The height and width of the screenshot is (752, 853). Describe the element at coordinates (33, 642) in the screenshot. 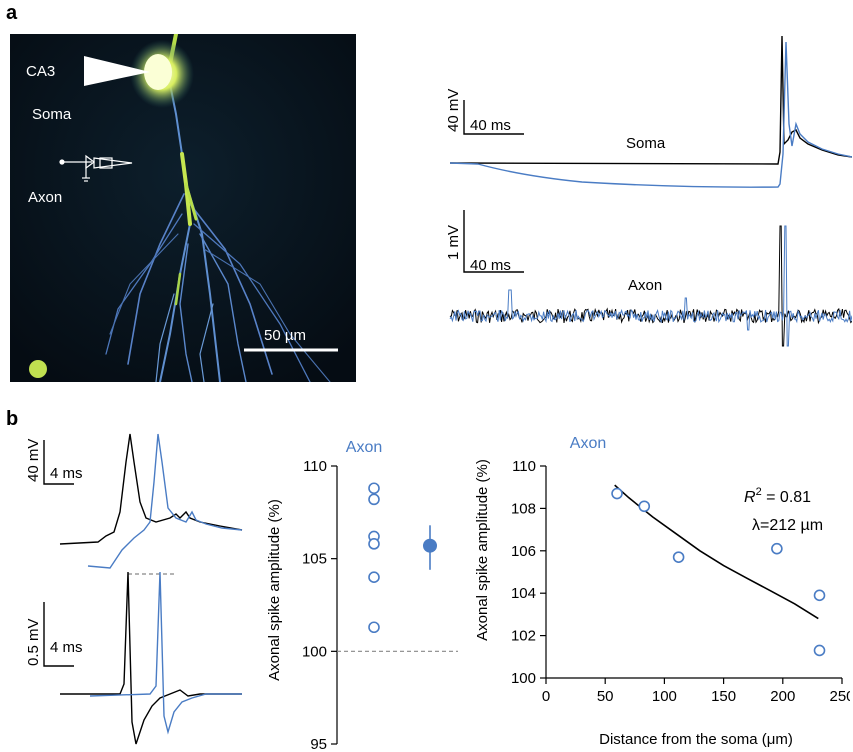

I see `bottom-scale-voltage: 0.5 mV` at that location.